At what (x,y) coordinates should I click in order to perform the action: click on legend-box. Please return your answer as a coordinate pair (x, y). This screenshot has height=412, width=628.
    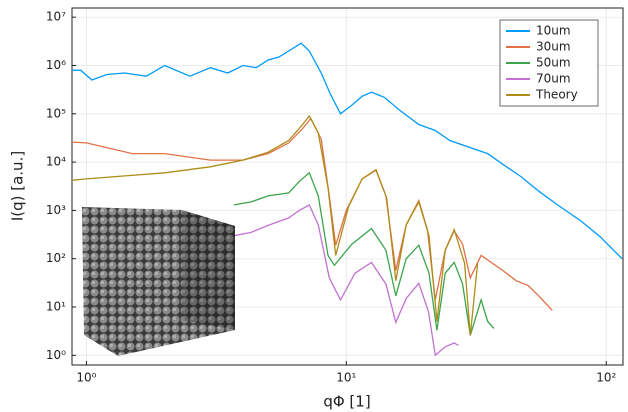
    Looking at the image, I should click on (549, 63).